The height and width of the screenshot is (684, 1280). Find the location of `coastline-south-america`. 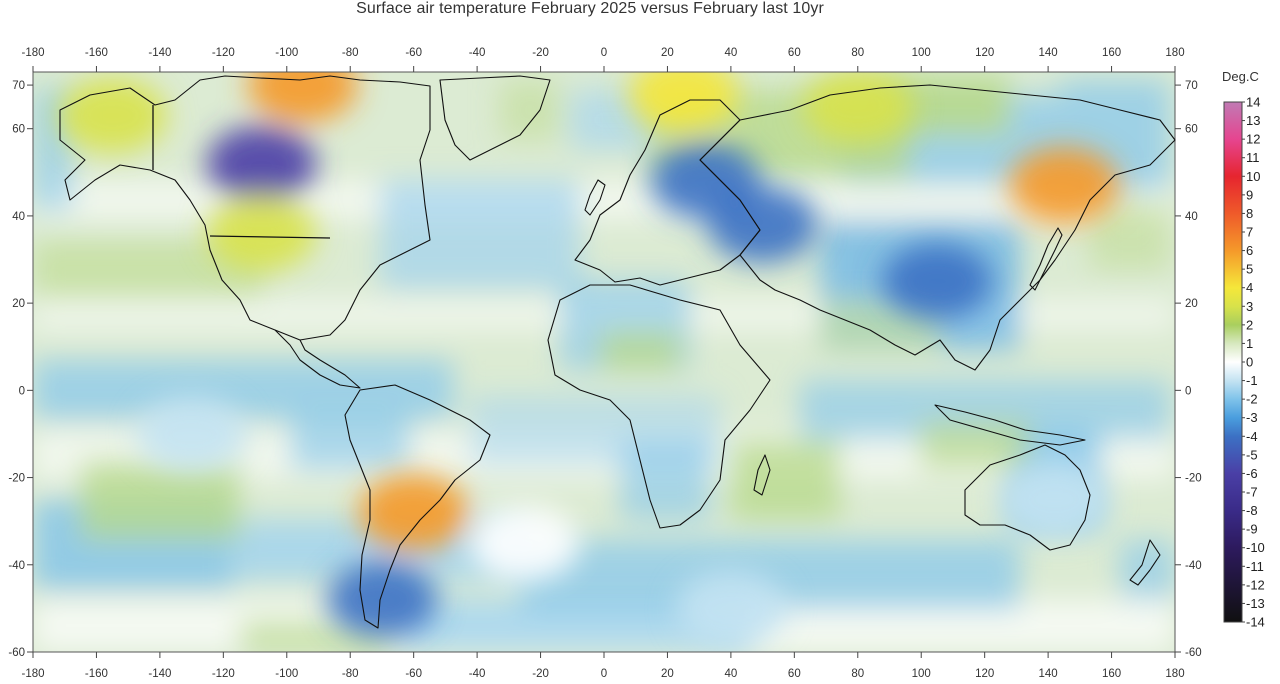

coastline-south-america is located at coordinates (417, 506).